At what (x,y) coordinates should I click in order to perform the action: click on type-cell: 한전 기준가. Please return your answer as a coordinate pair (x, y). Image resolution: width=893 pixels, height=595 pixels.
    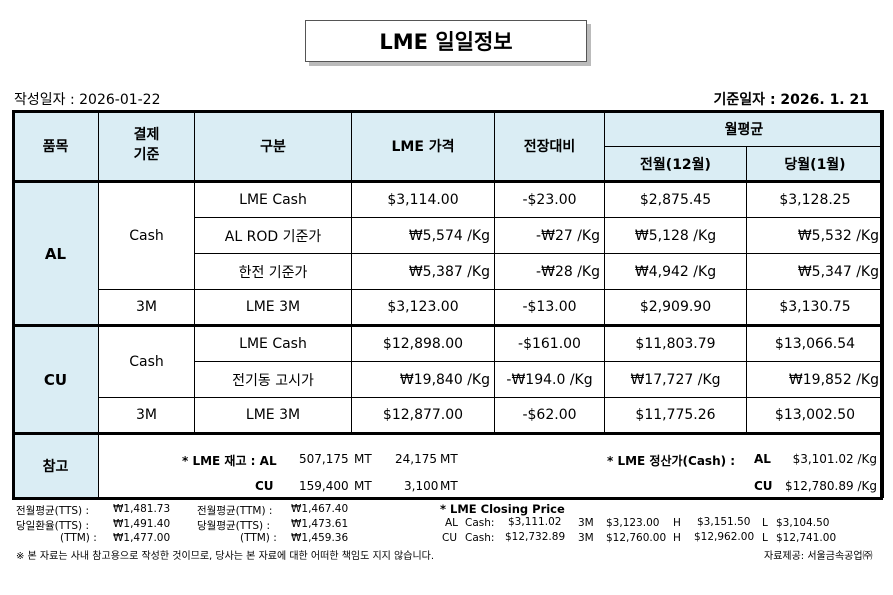
    Looking at the image, I should click on (273, 271).